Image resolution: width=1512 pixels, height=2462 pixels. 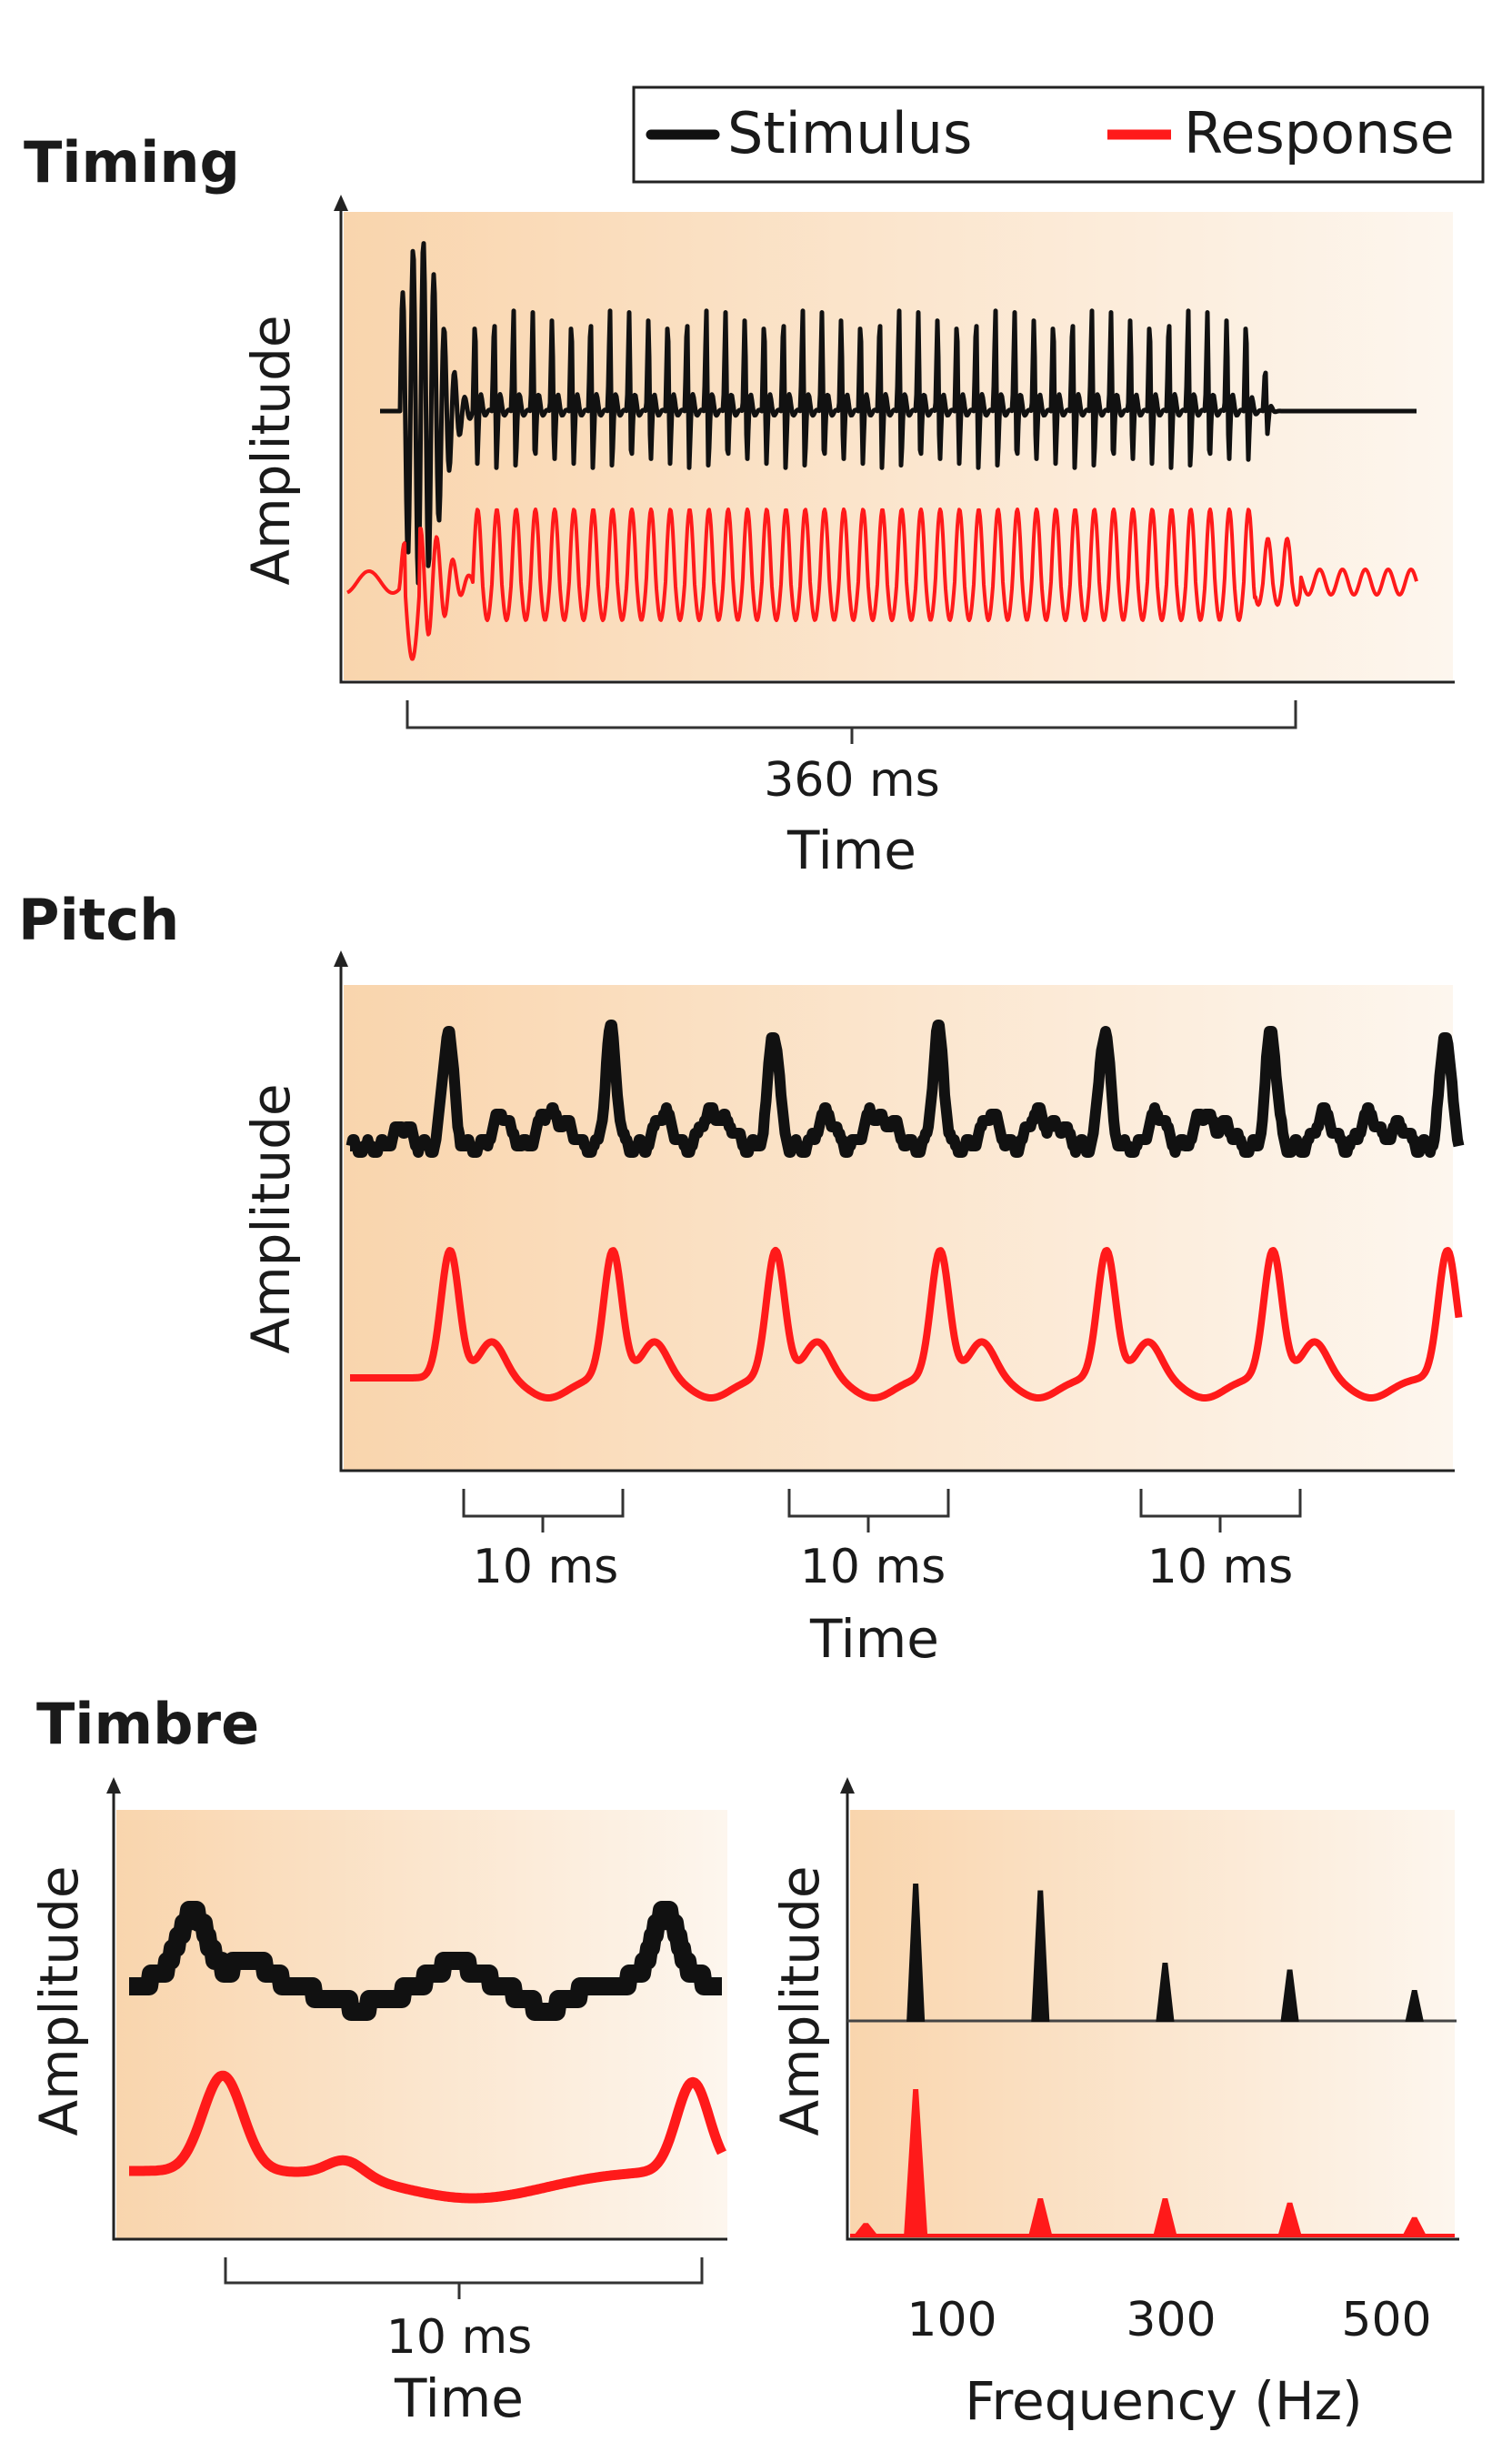 I want to click on spectrum-xlabel: Frequency (Hz), so click(x=1163, y=2401).